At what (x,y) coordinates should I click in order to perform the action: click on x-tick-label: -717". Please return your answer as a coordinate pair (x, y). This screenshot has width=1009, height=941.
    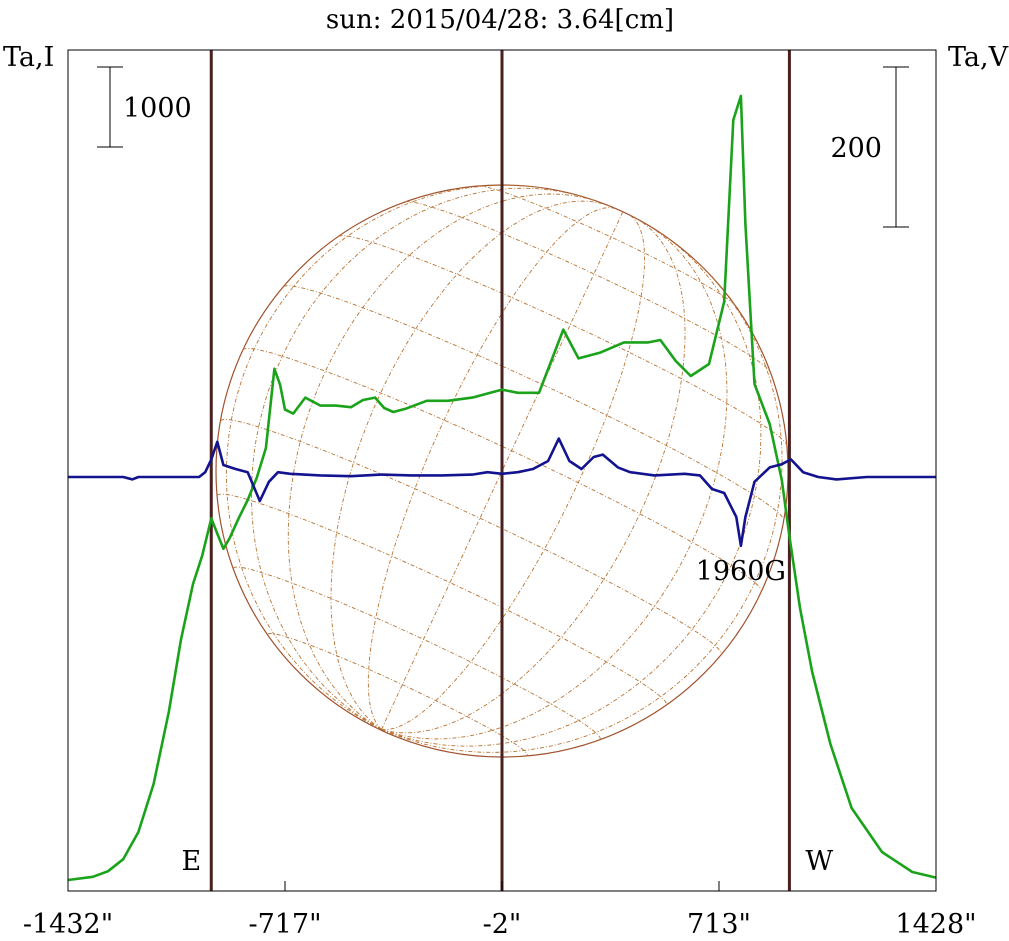
    Looking at the image, I should click on (284, 924).